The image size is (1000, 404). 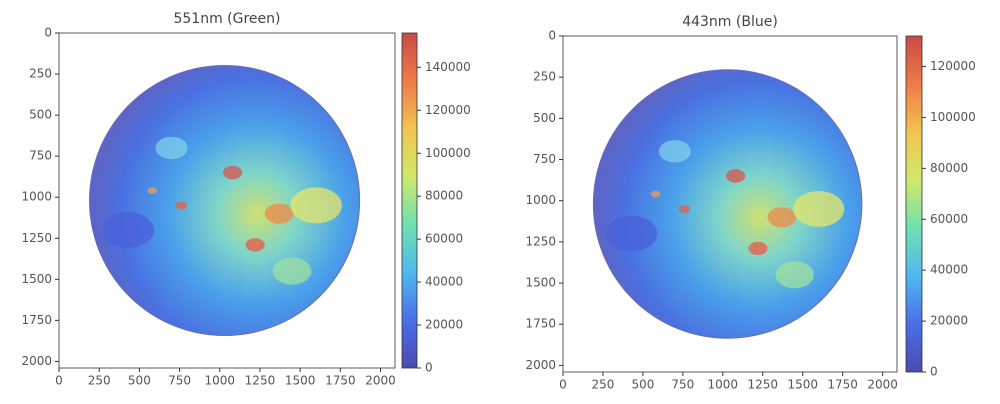 I want to click on chart-title: 443nm (Blue), so click(x=730, y=22).